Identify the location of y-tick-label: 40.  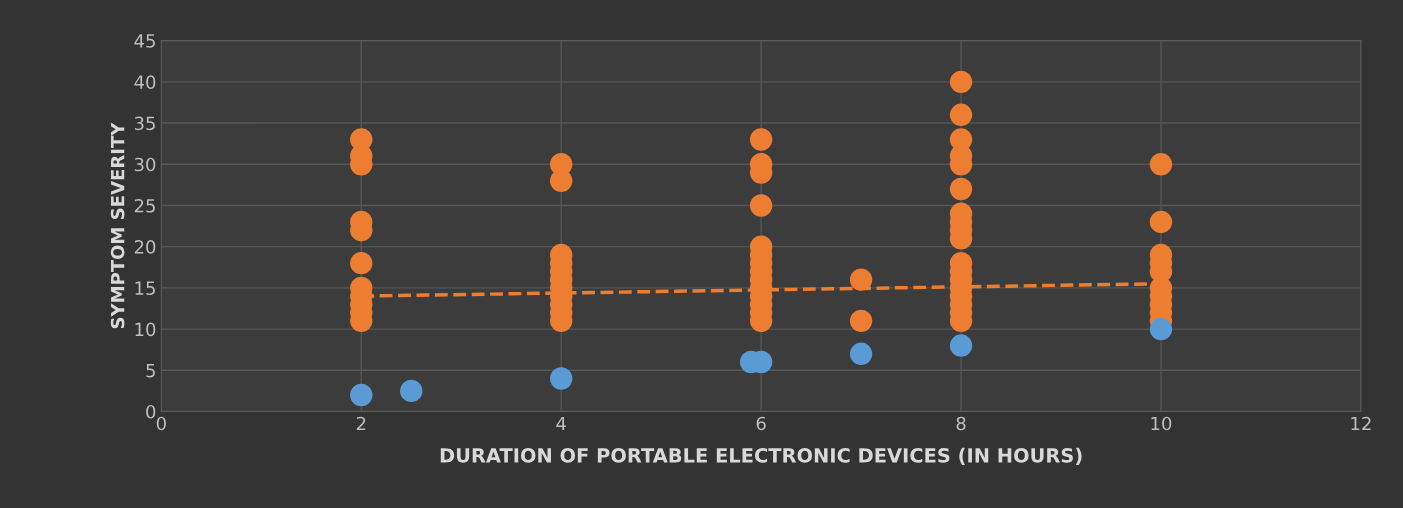
(145, 82).